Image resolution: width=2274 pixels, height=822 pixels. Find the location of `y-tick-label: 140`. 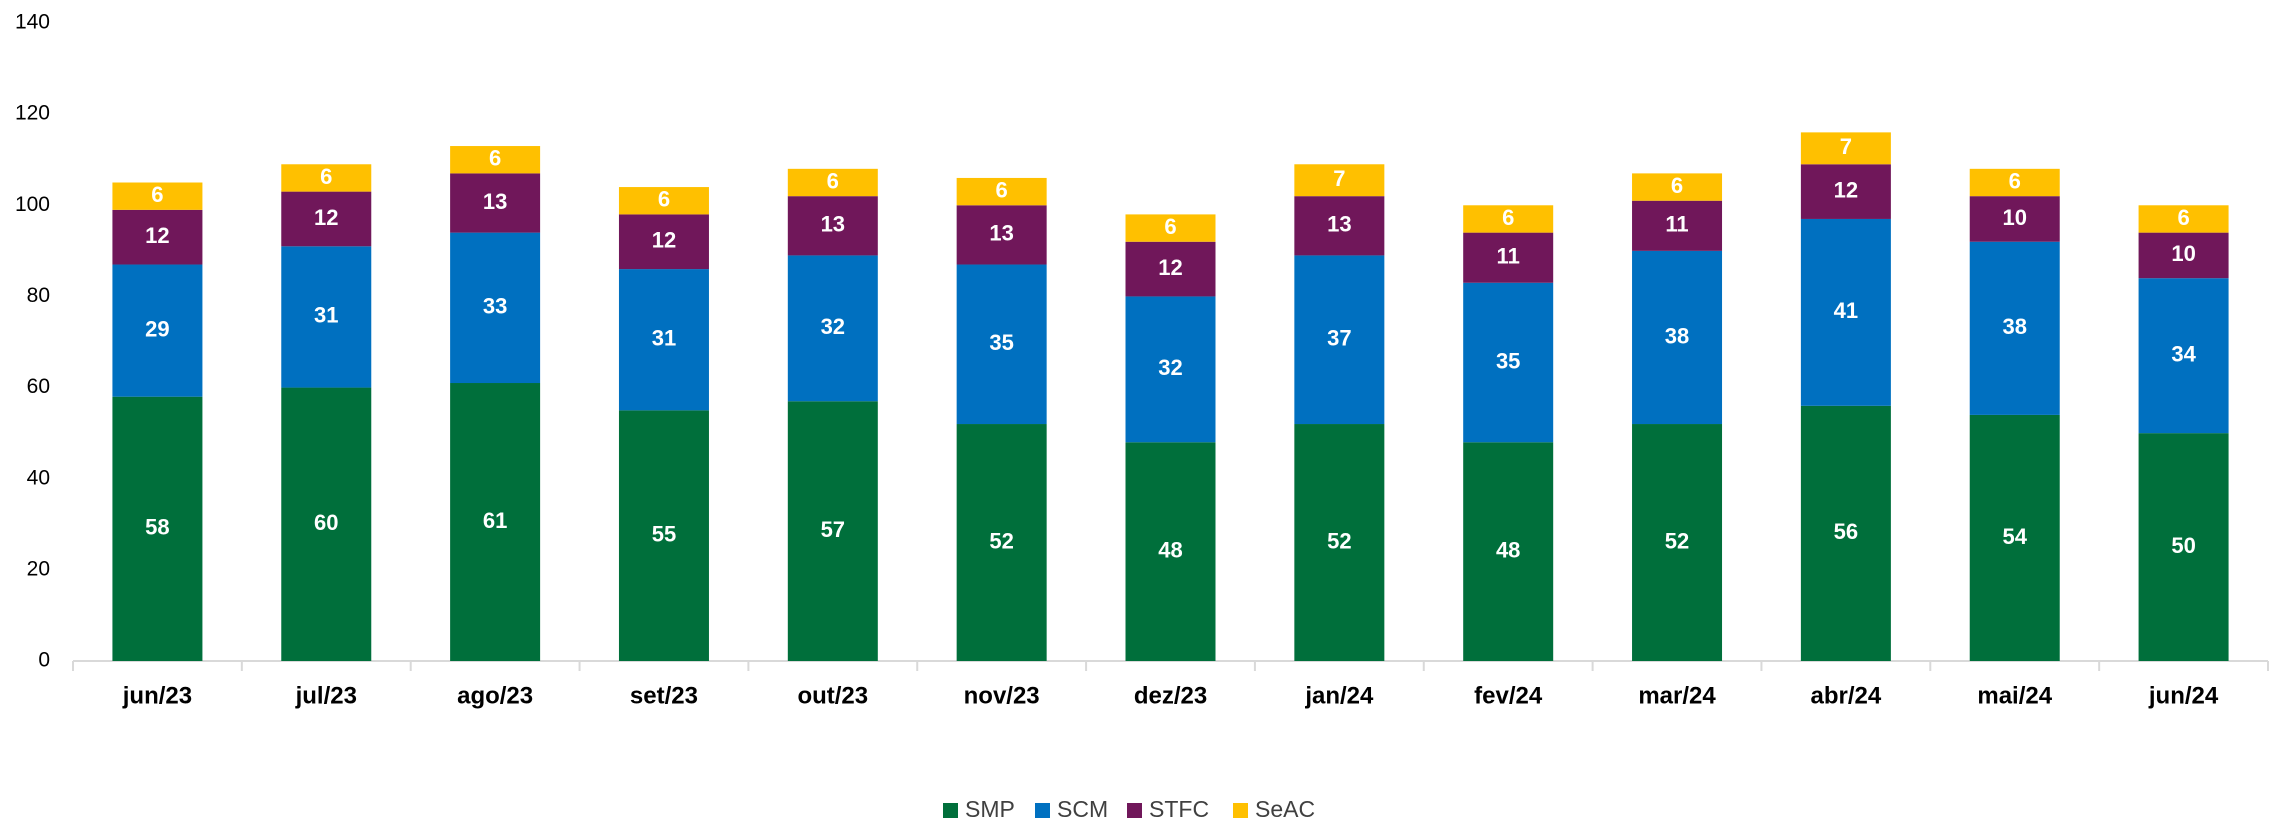

y-tick-label: 140 is located at coordinates (32, 22).